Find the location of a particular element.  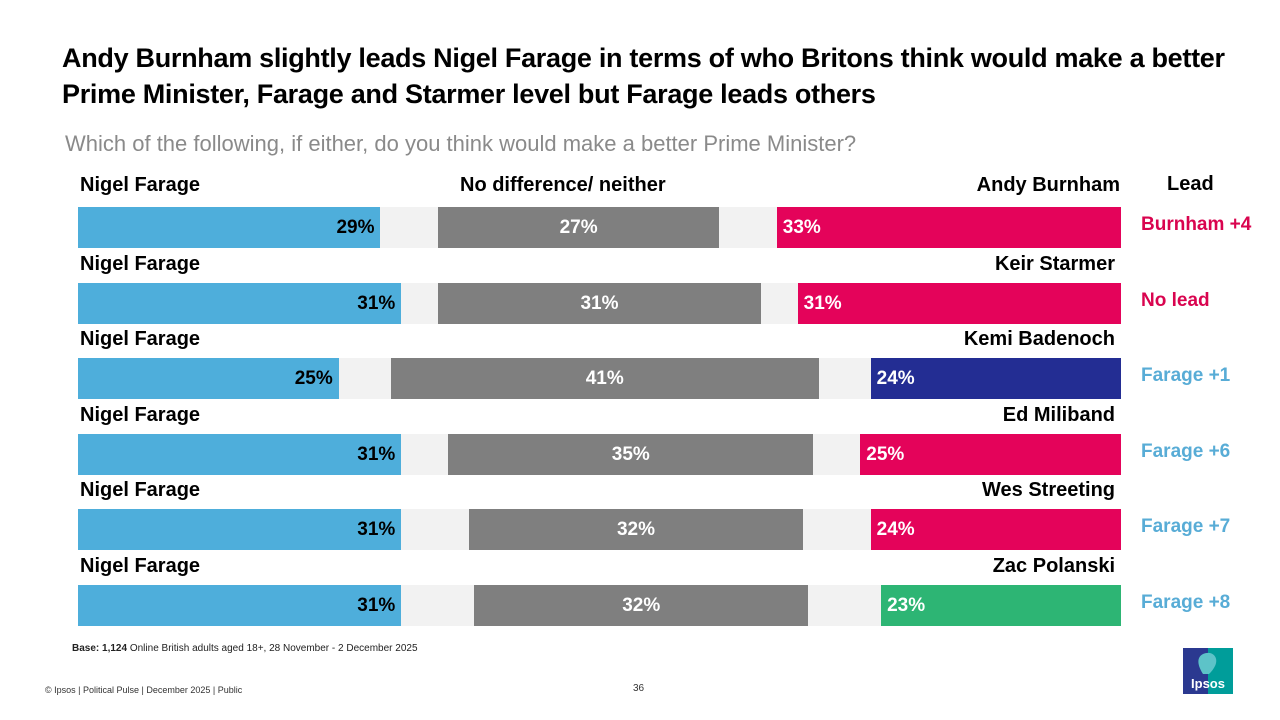

value-other: 23% is located at coordinates (906, 605).